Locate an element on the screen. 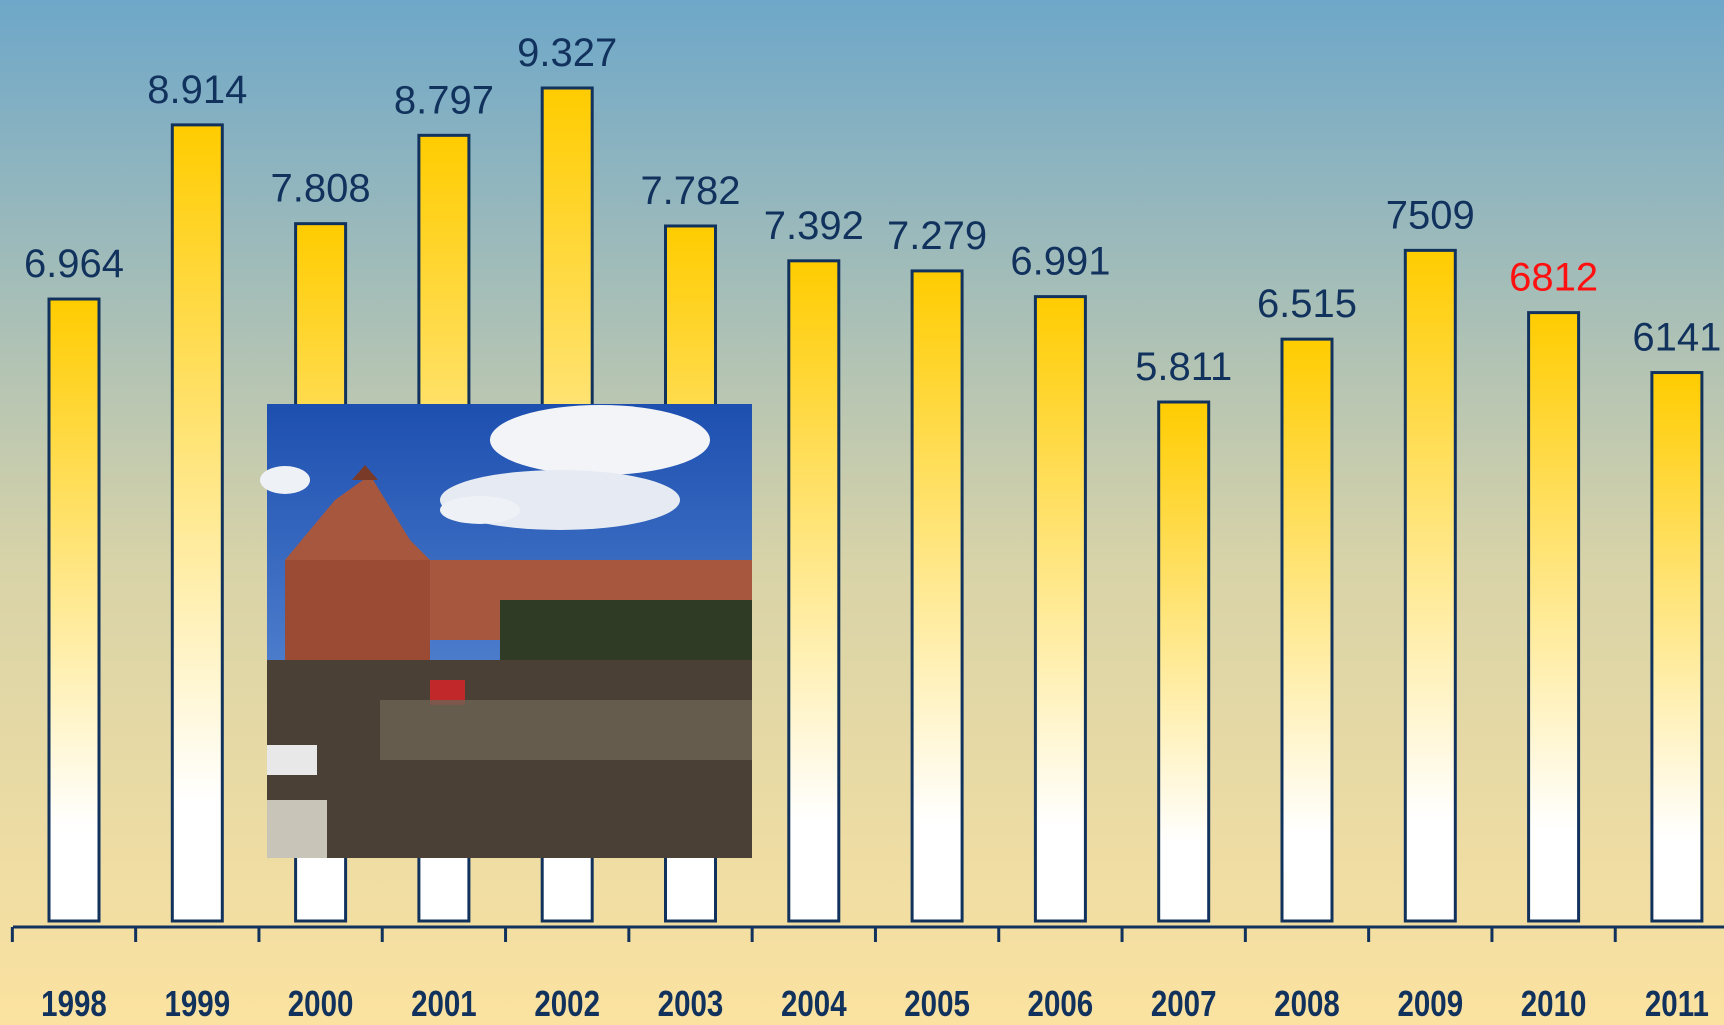 This screenshot has width=1724, height=1025. value-label: 6141 is located at coordinates (1676, 338).